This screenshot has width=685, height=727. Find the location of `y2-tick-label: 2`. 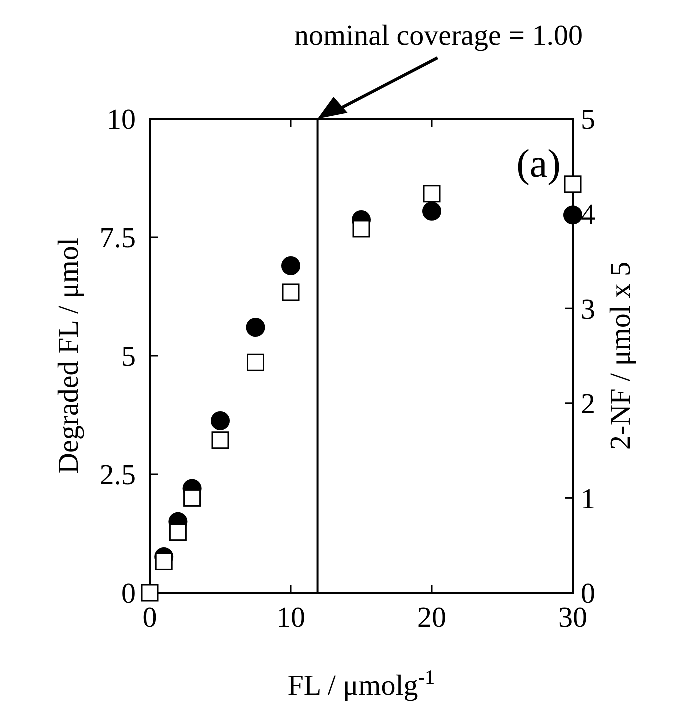

y2-tick-label: 2 is located at coordinates (588, 404).